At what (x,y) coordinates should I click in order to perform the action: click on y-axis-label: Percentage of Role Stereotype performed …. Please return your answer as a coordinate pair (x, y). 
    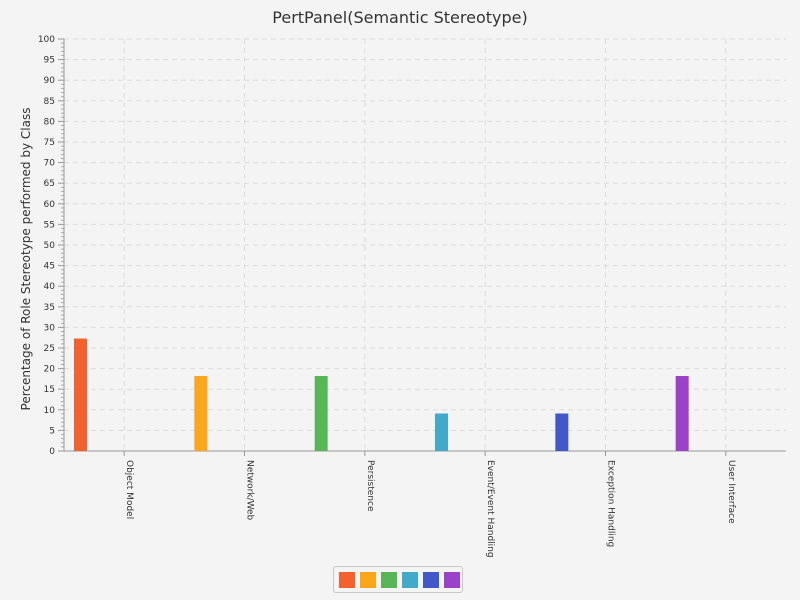
    Looking at the image, I should click on (26, 259).